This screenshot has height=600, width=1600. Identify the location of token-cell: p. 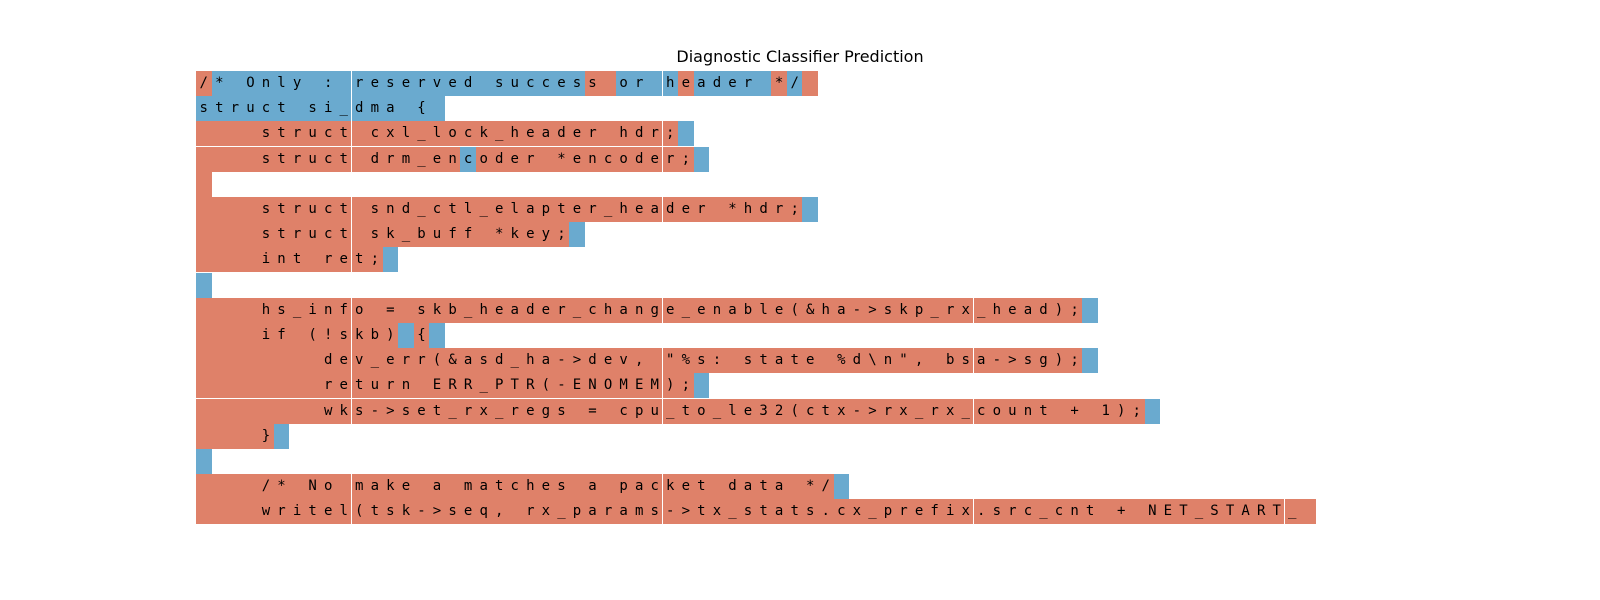
(919, 310).